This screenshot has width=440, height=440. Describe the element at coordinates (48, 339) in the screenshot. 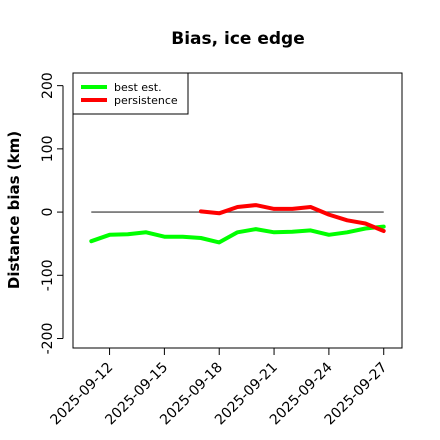

I see `y-tick-label: -200` at that location.